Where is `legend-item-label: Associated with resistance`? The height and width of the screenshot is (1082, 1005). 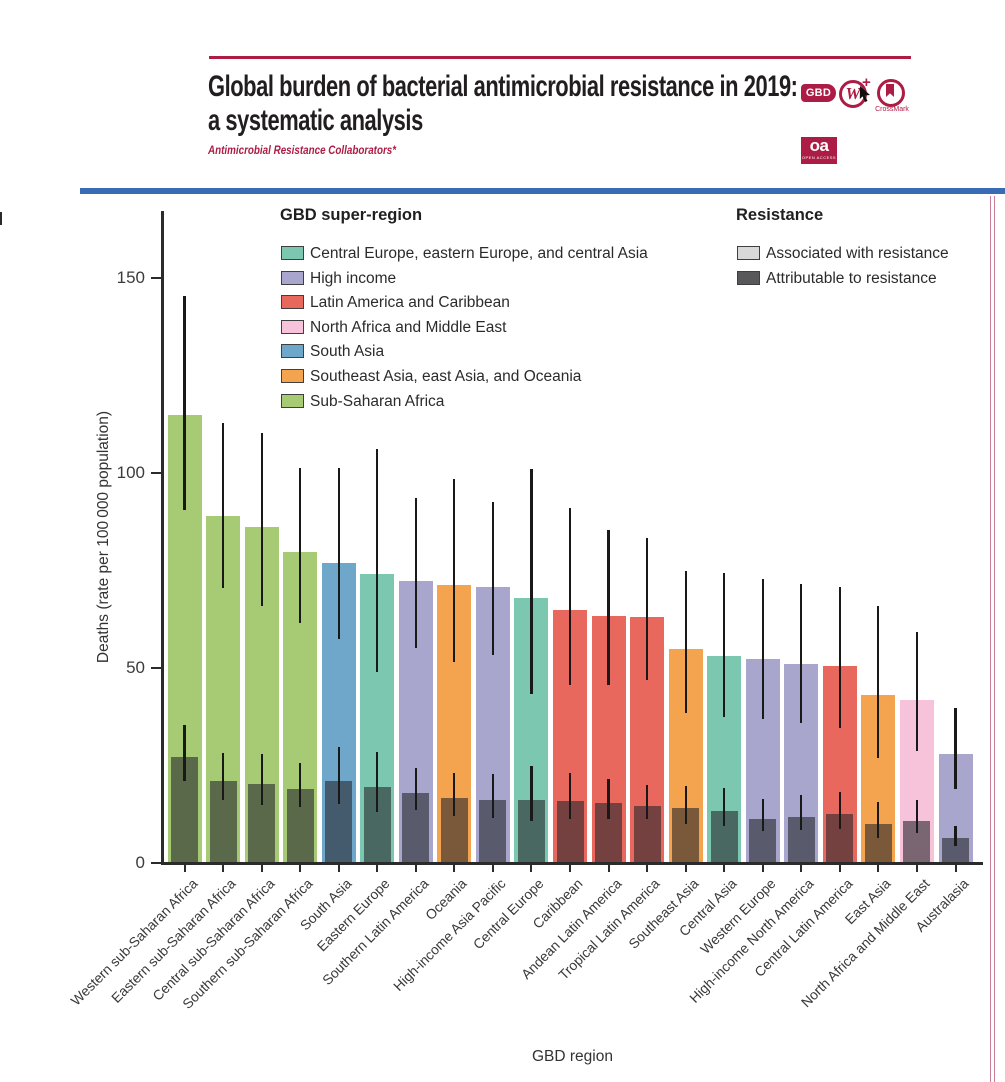
legend-item-label: Associated with resistance is located at coordinates (857, 253).